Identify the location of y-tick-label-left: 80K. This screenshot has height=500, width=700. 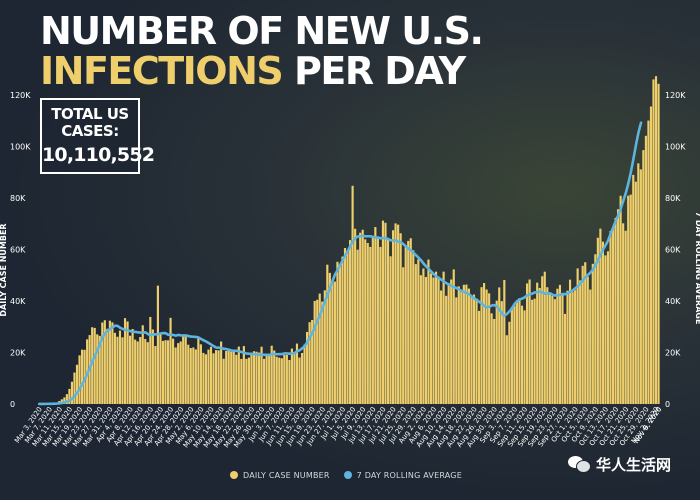
(18, 198).